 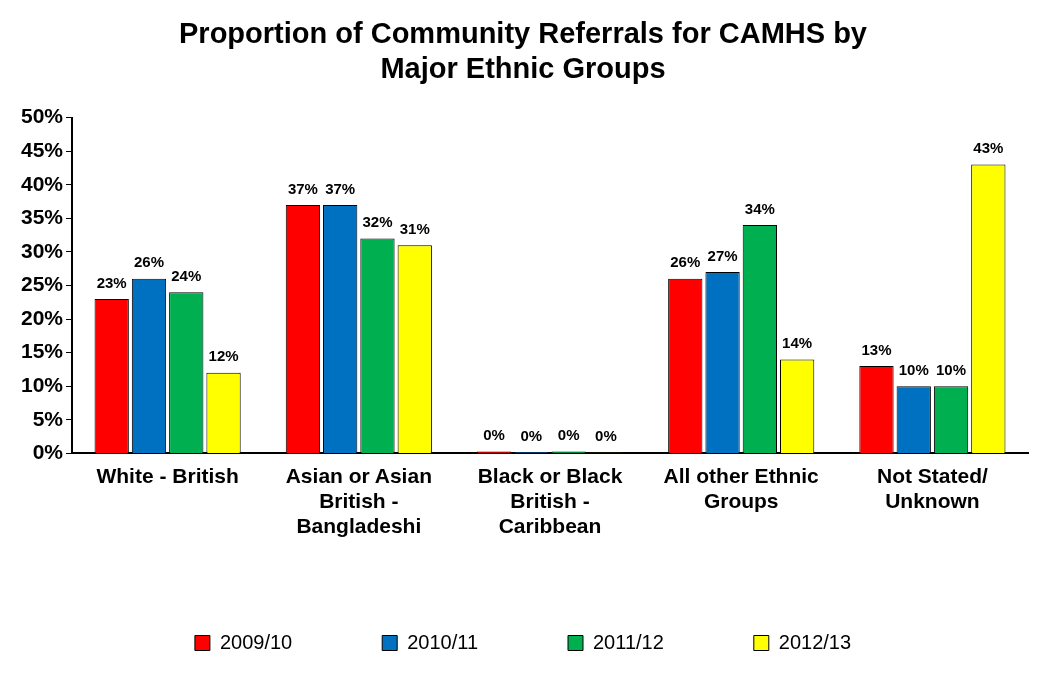 What do you see at coordinates (42, 284) in the screenshot?
I see `y-tick-label: 25%` at bounding box center [42, 284].